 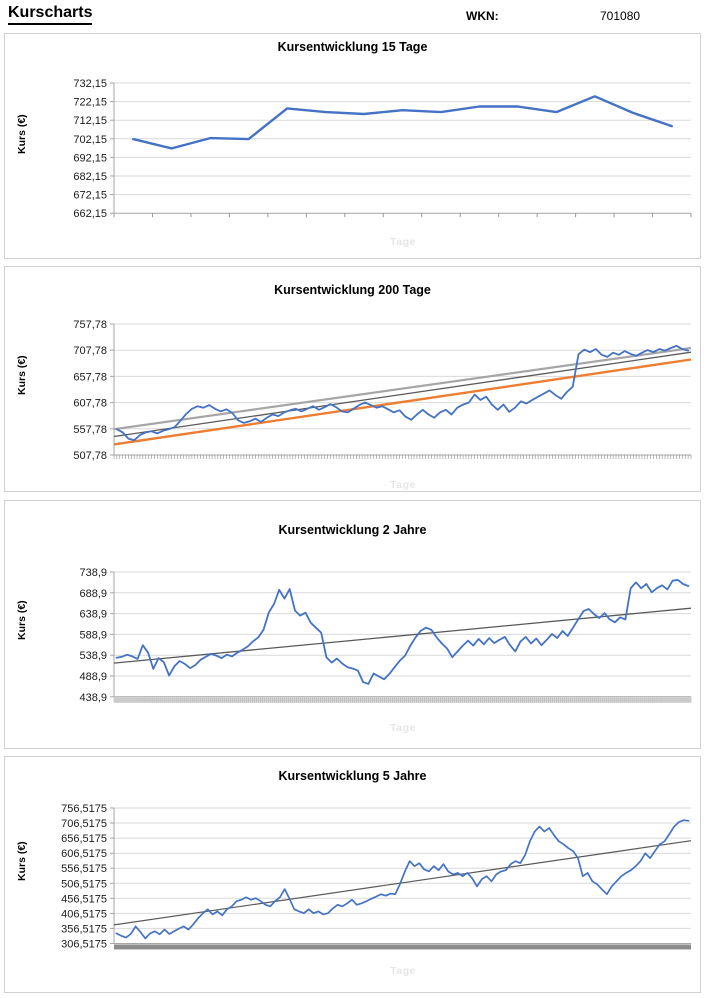 I want to click on chart-canvas: 757,78 707,78 657,78 607,78 557,78 507,78, so click(x=382, y=390).